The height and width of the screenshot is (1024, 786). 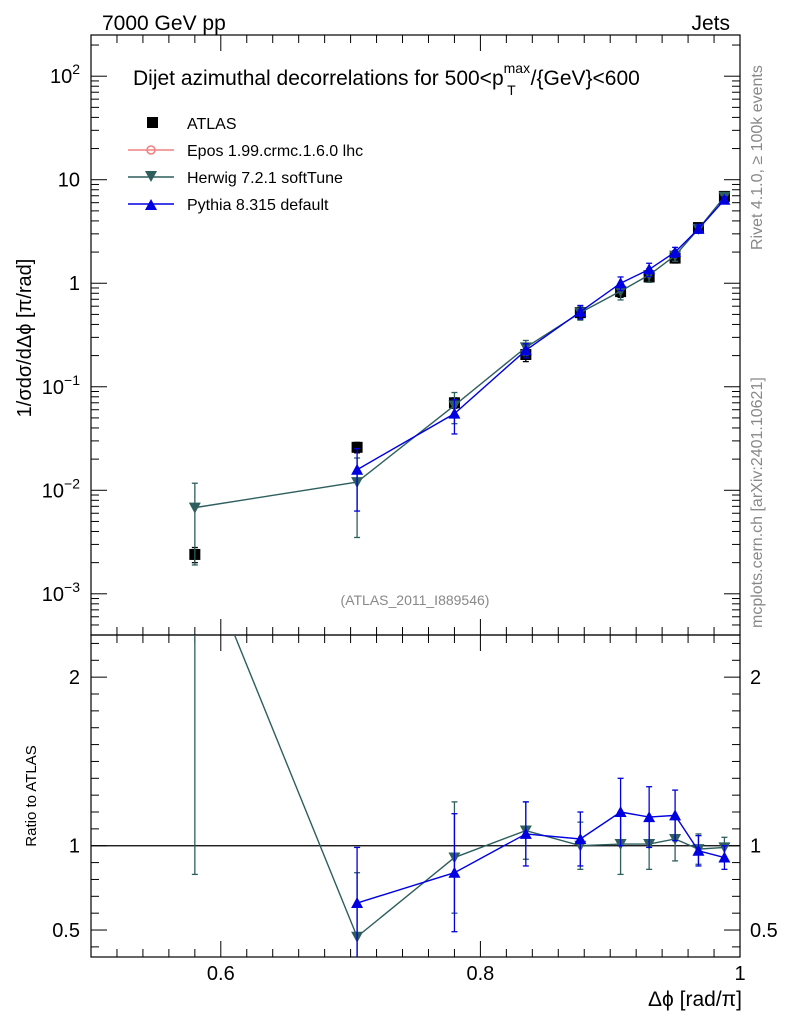 What do you see at coordinates (540, 857) in the screenshot?
I see `ratio-series-line` at bounding box center [540, 857].